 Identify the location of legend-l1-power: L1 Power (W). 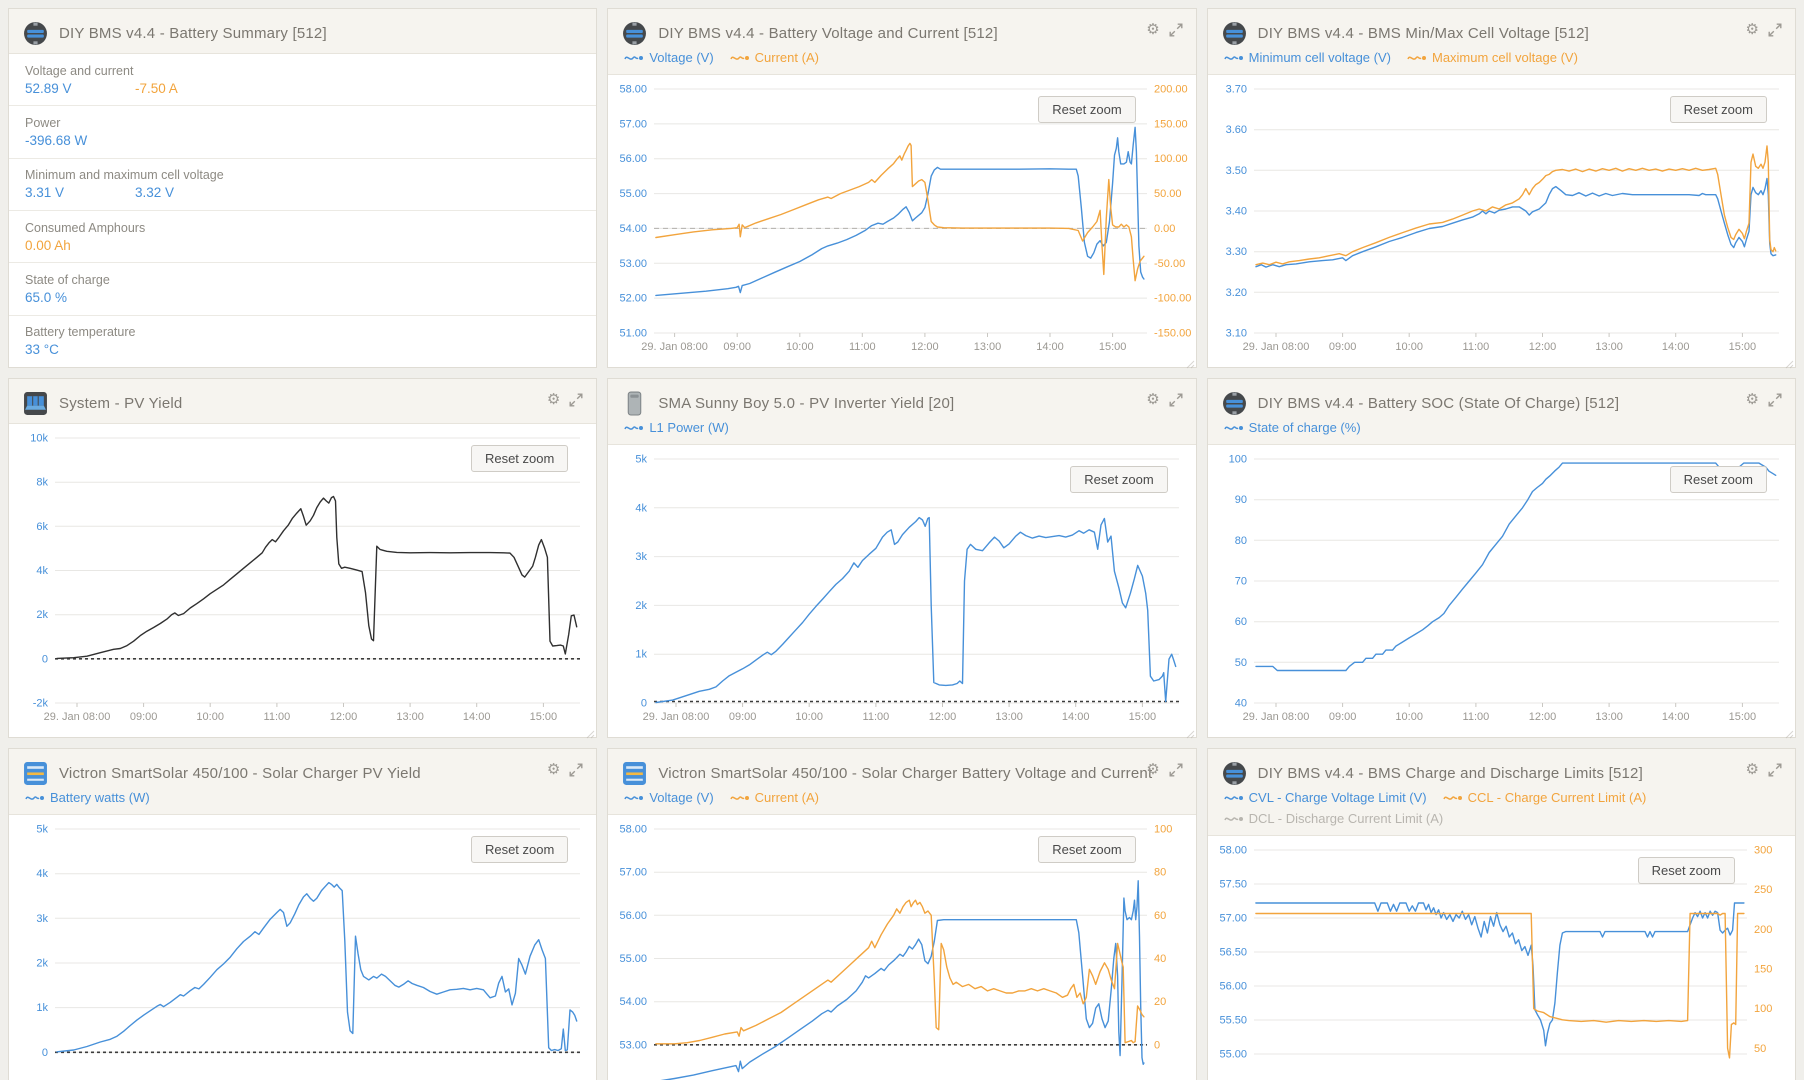
(676, 427).